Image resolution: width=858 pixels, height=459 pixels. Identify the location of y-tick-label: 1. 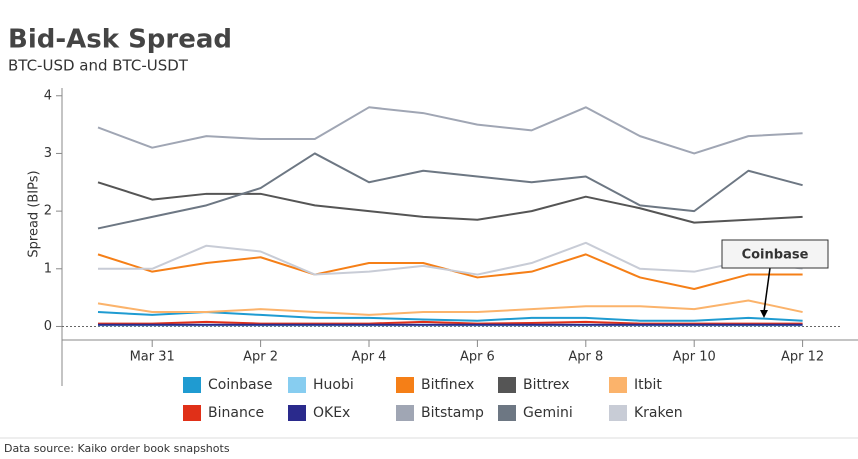
(48, 268).